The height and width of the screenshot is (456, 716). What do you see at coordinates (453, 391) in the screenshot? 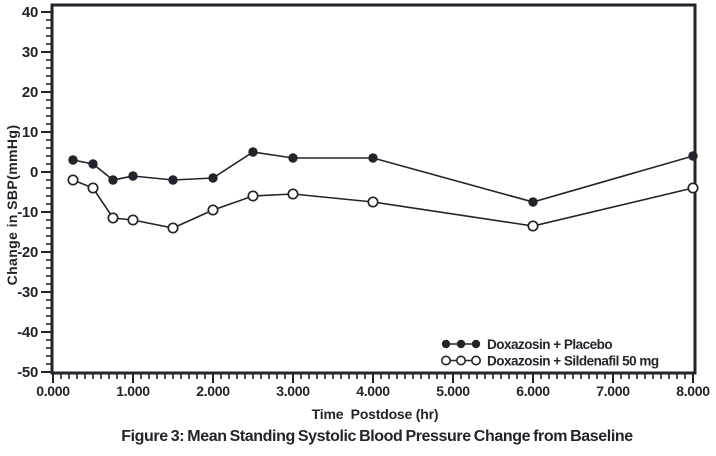
I see `x-tick-label: 5.000` at bounding box center [453, 391].